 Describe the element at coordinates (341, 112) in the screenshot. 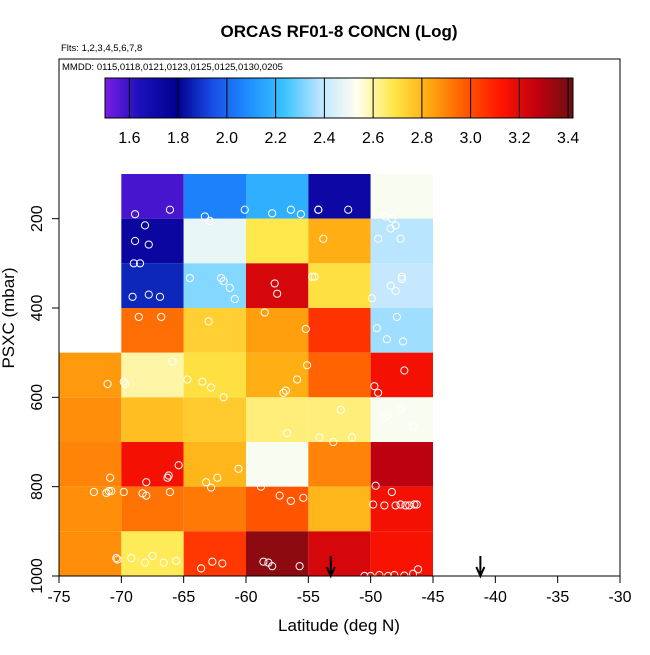

I see `colorbar: 1.6 1.8 2.0 2.2 2.4 2.6 2.8 3.0 3.2 3.4` at that location.